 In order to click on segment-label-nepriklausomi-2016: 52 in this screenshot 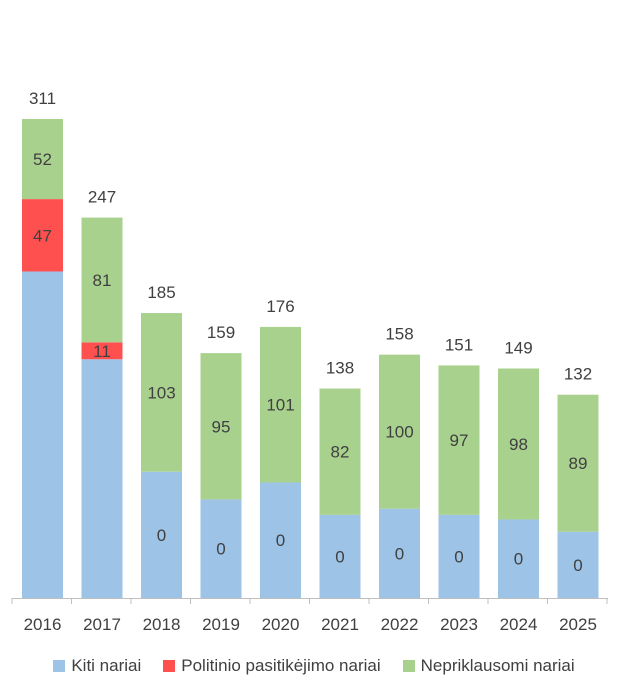, I will do `click(42, 159)`.